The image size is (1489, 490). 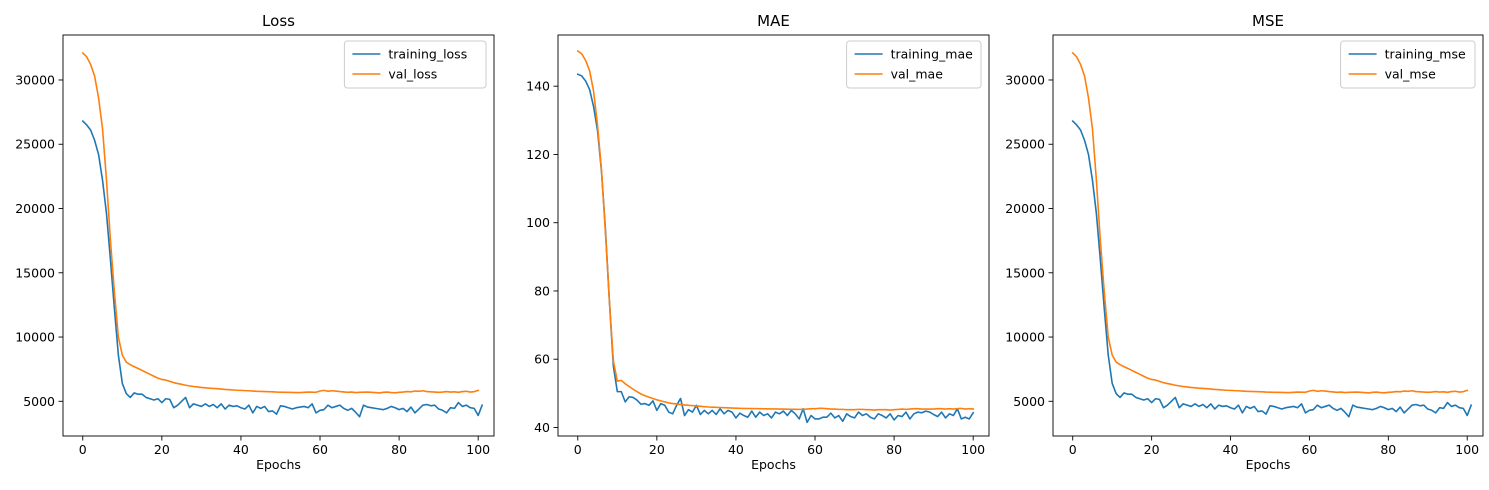 What do you see at coordinates (542, 427) in the screenshot?
I see `y-tick-label: 40` at bounding box center [542, 427].